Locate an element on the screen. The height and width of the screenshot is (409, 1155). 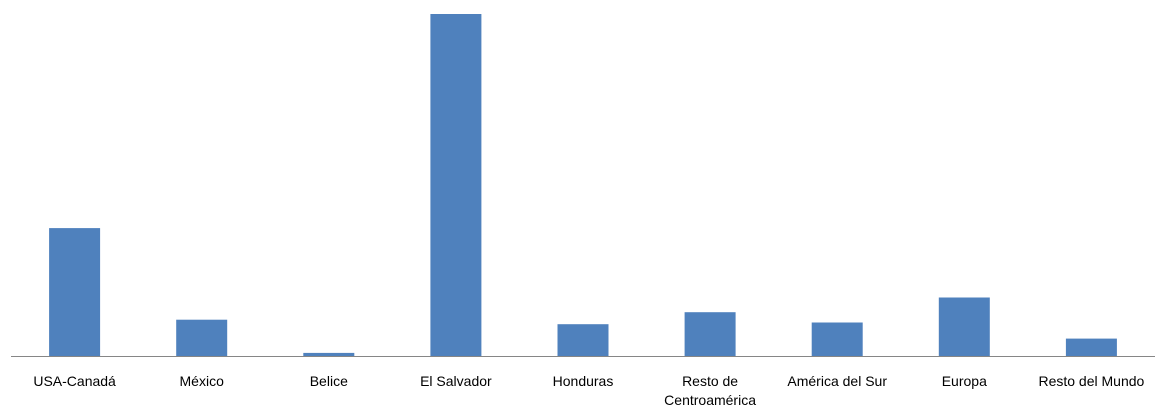
x-tick-label-2: Belice is located at coordinates (329, 381).